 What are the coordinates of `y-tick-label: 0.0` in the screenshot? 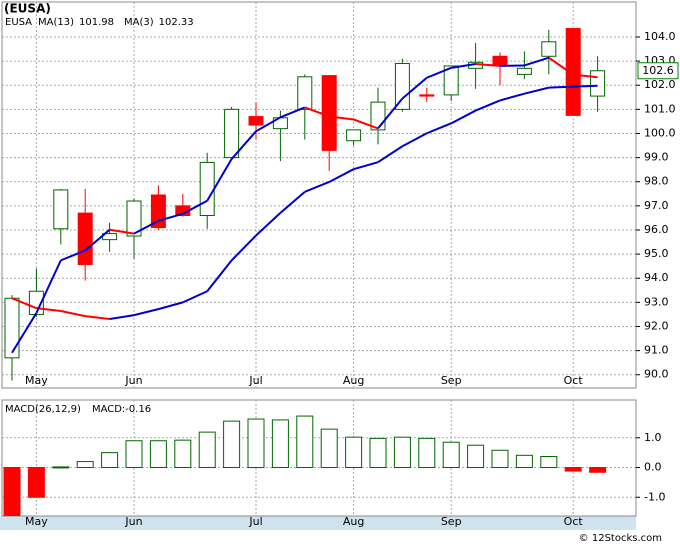 It's located at (653, 467).